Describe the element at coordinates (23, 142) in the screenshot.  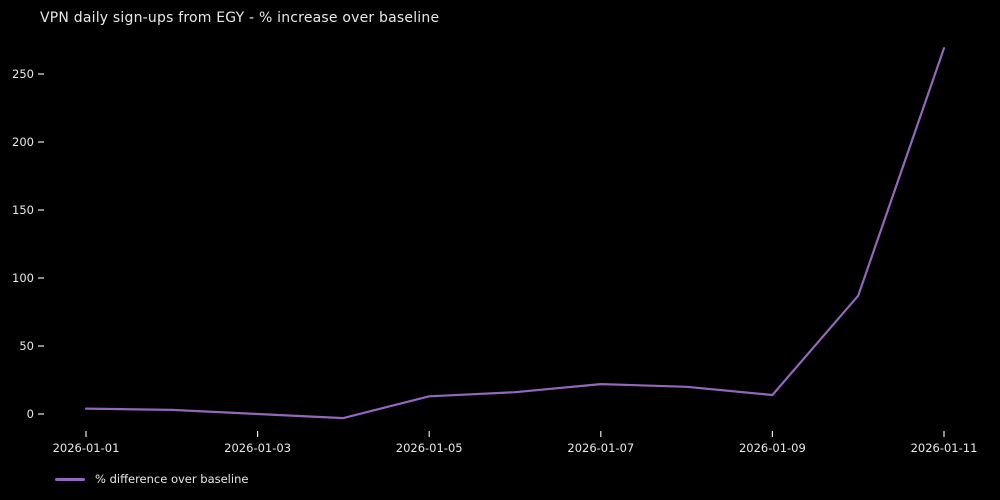
I see `y-tick-label: 200` at that location.